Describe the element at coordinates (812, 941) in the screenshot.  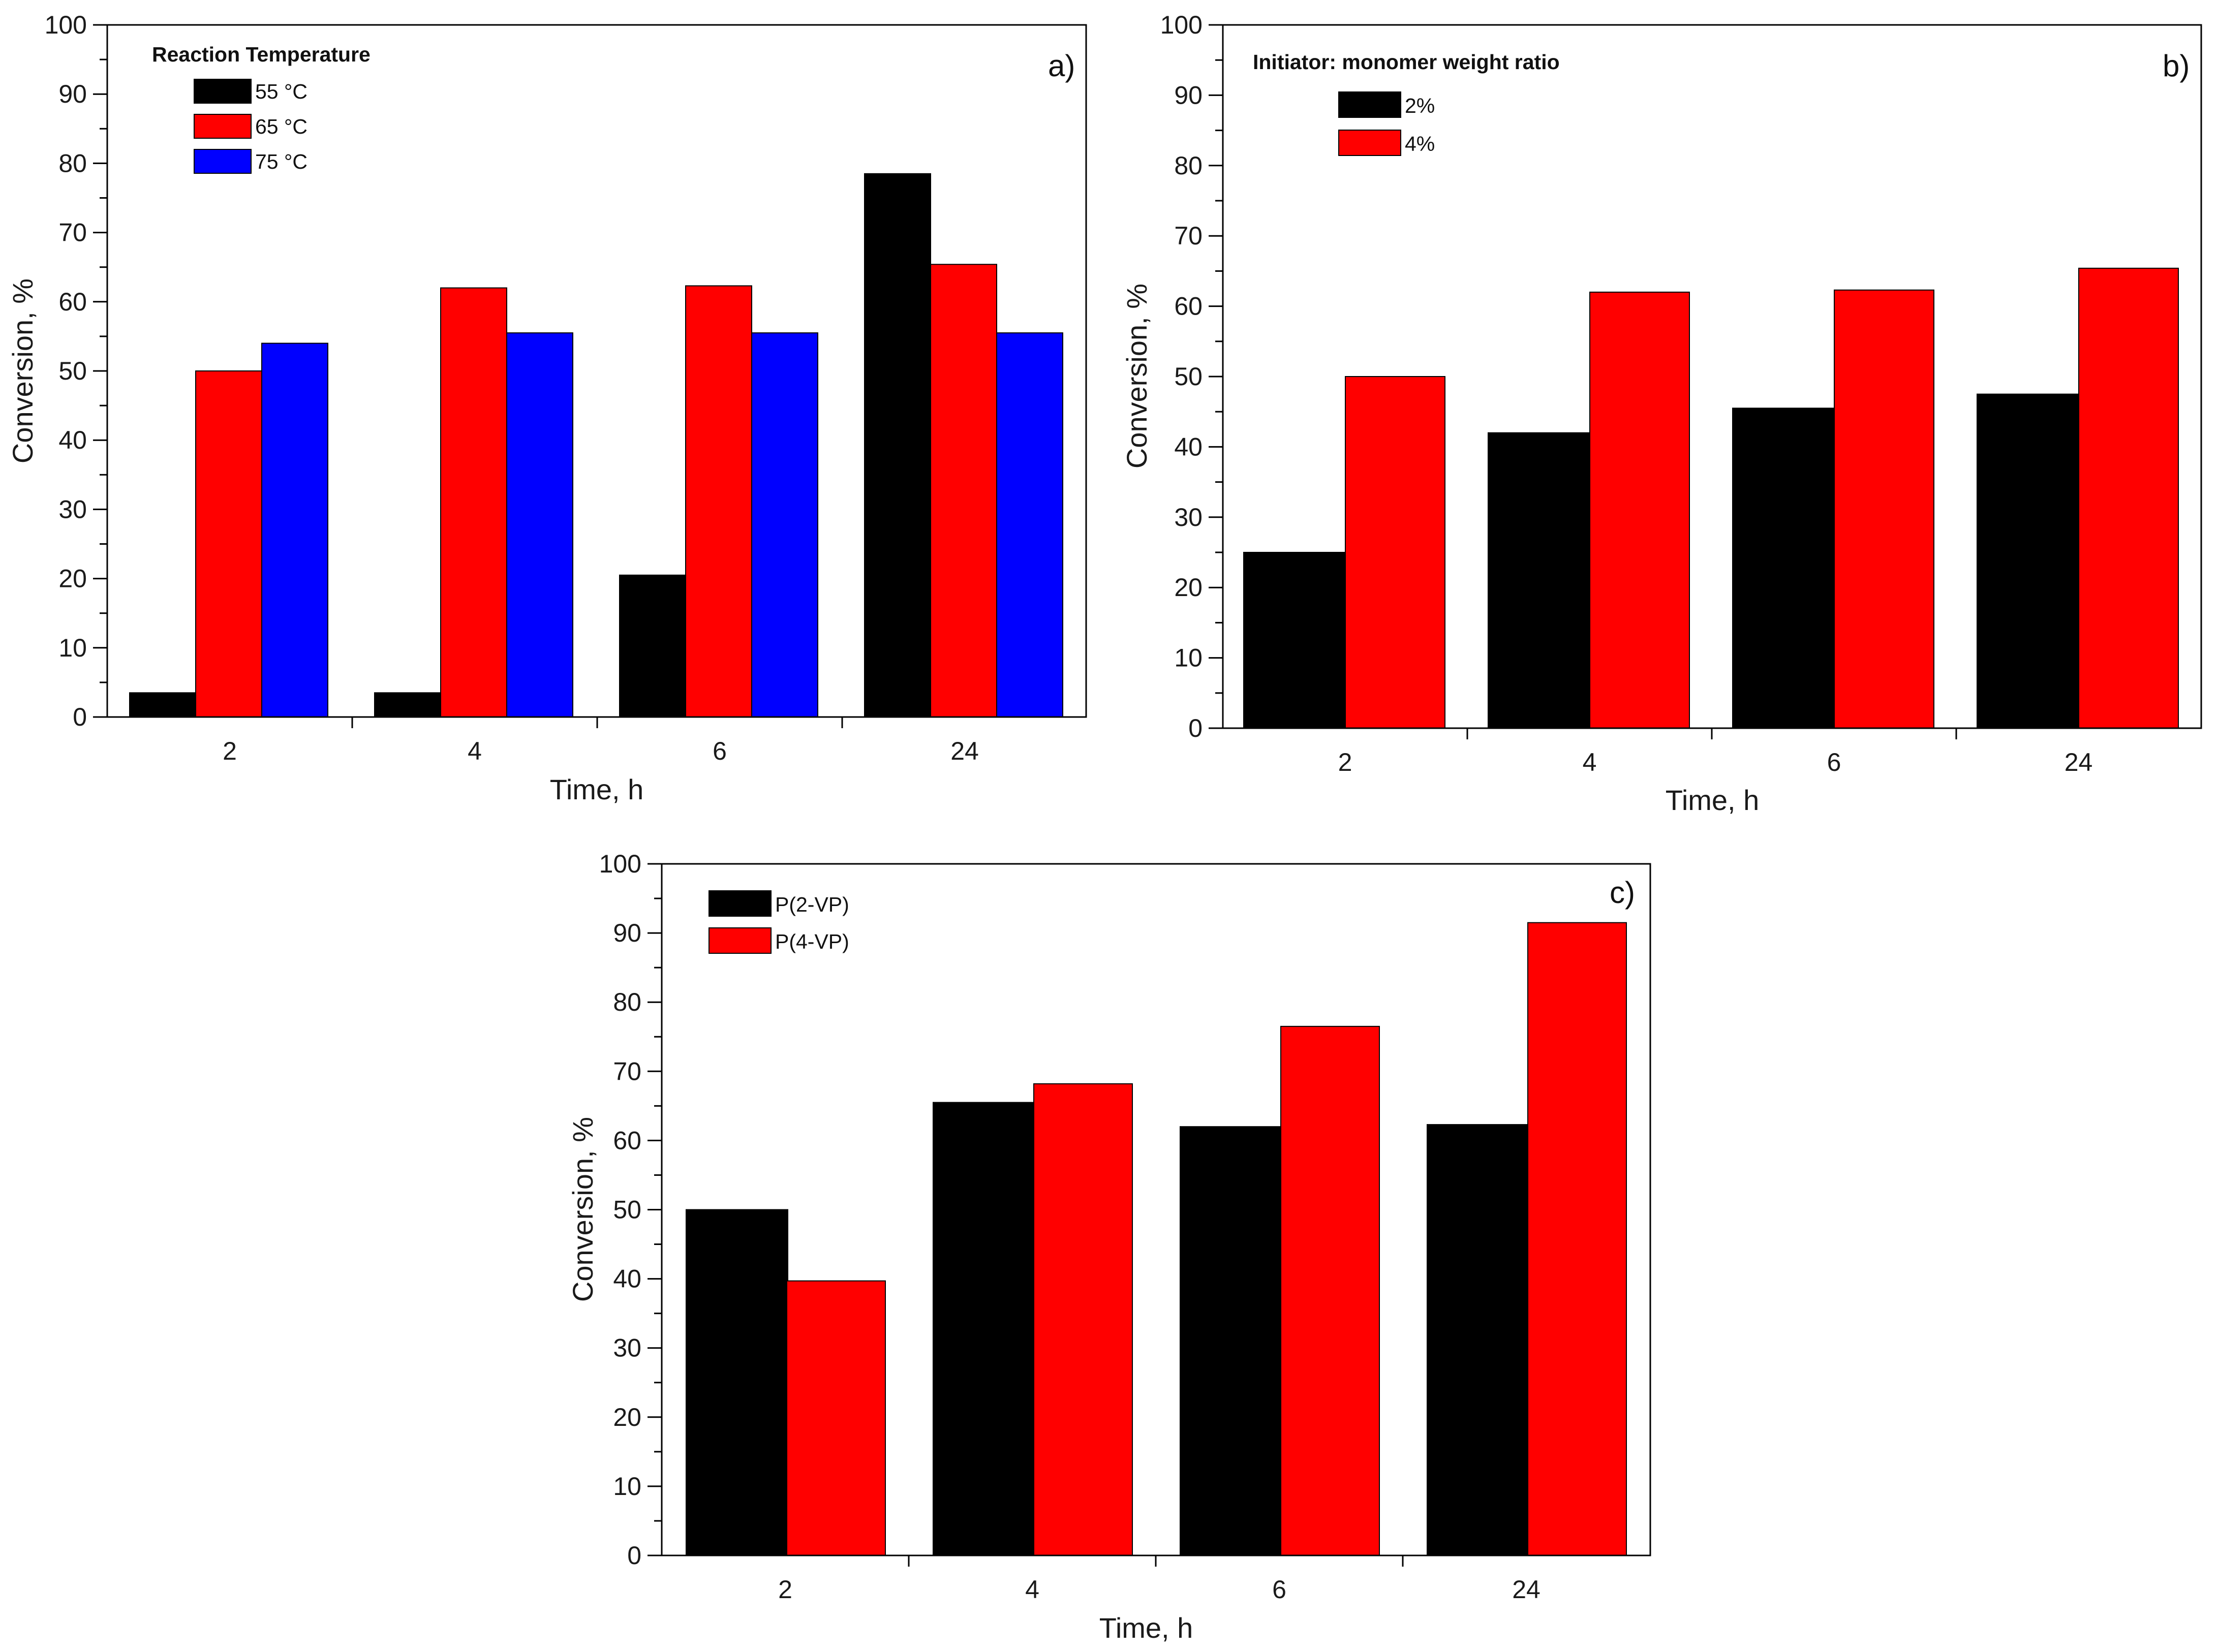
I see `legend-label: P(4-VP)` at that location.